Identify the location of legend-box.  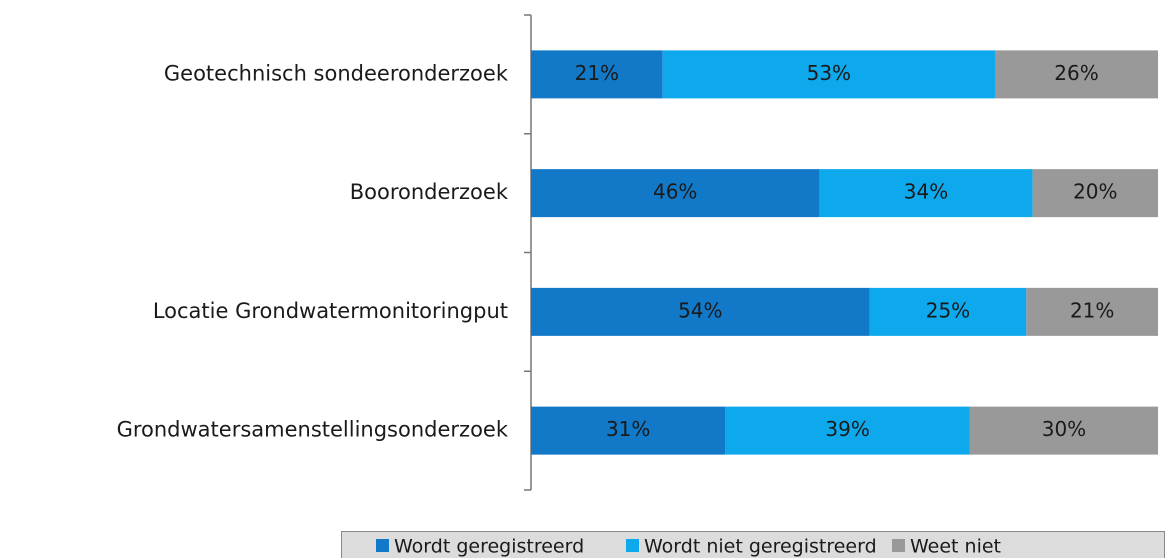
(753, 544).